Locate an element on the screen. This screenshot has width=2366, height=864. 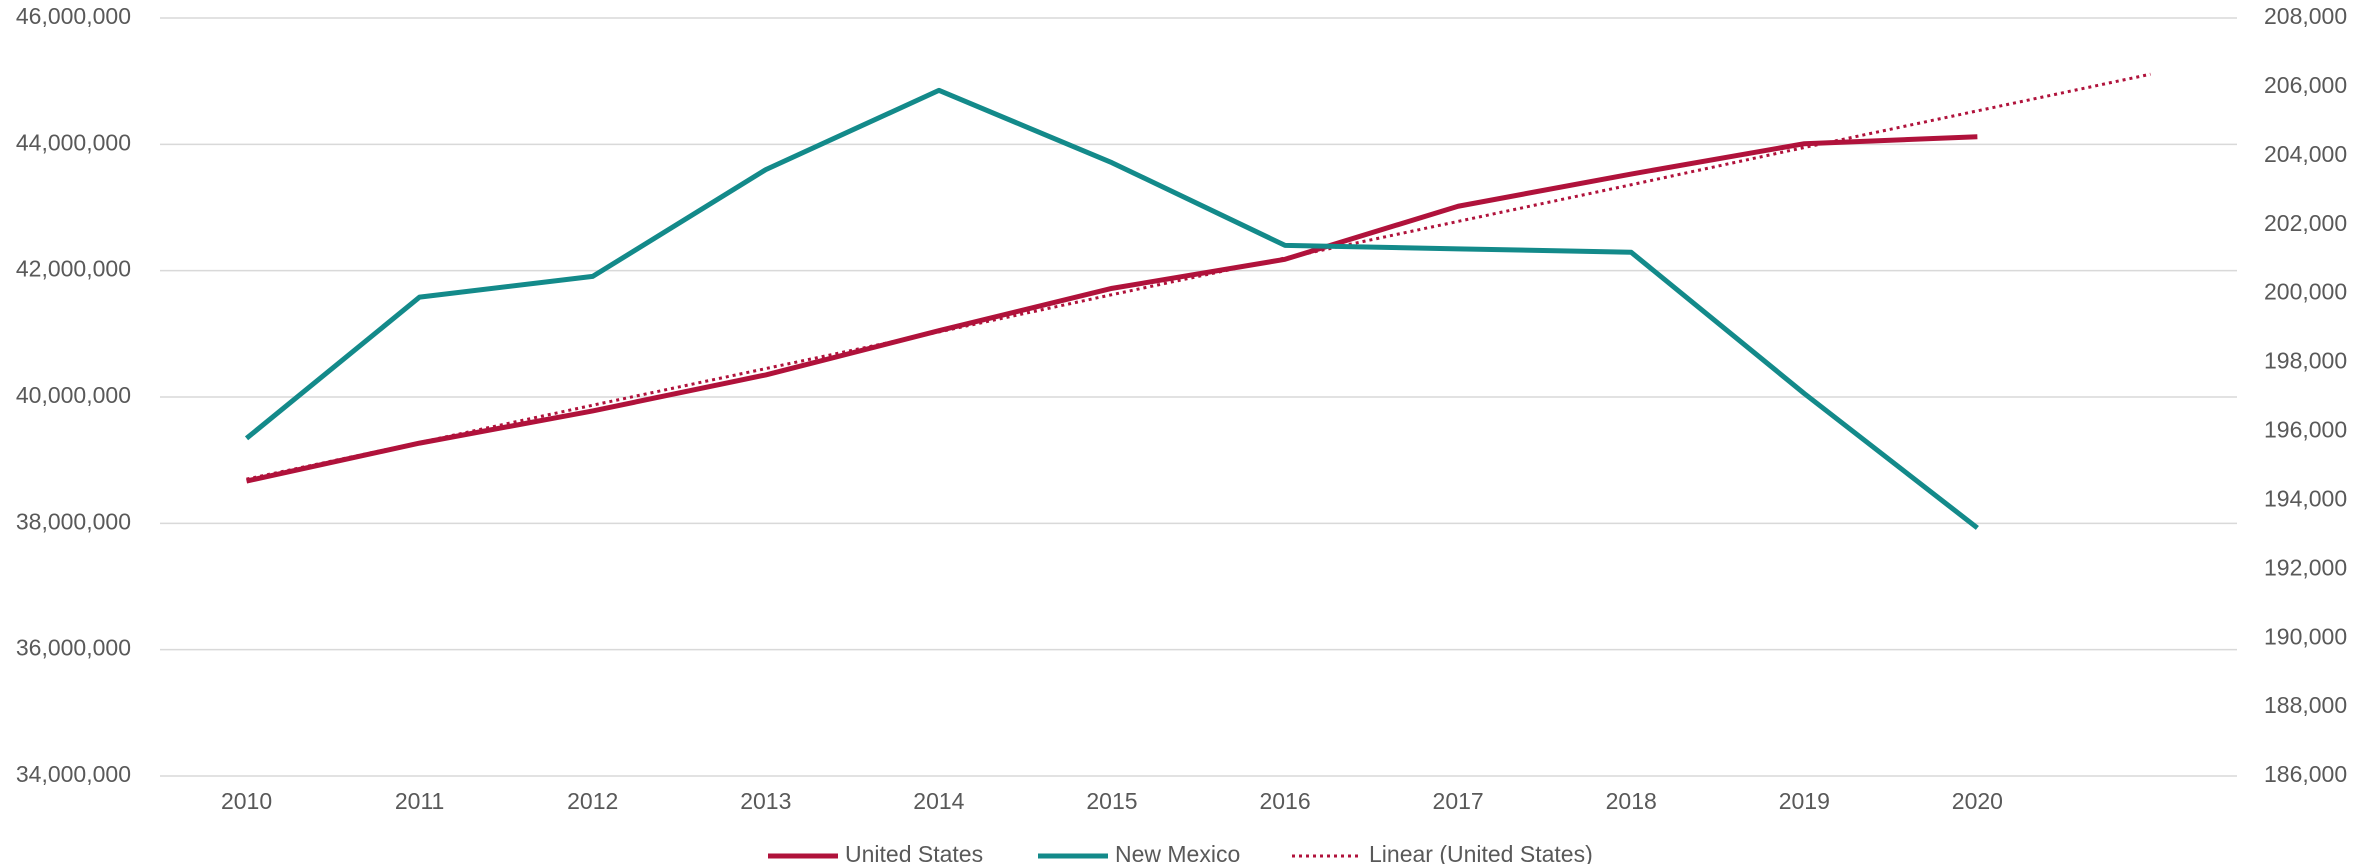
x-tick-label: 2012 is located at coordinates (592, 801).